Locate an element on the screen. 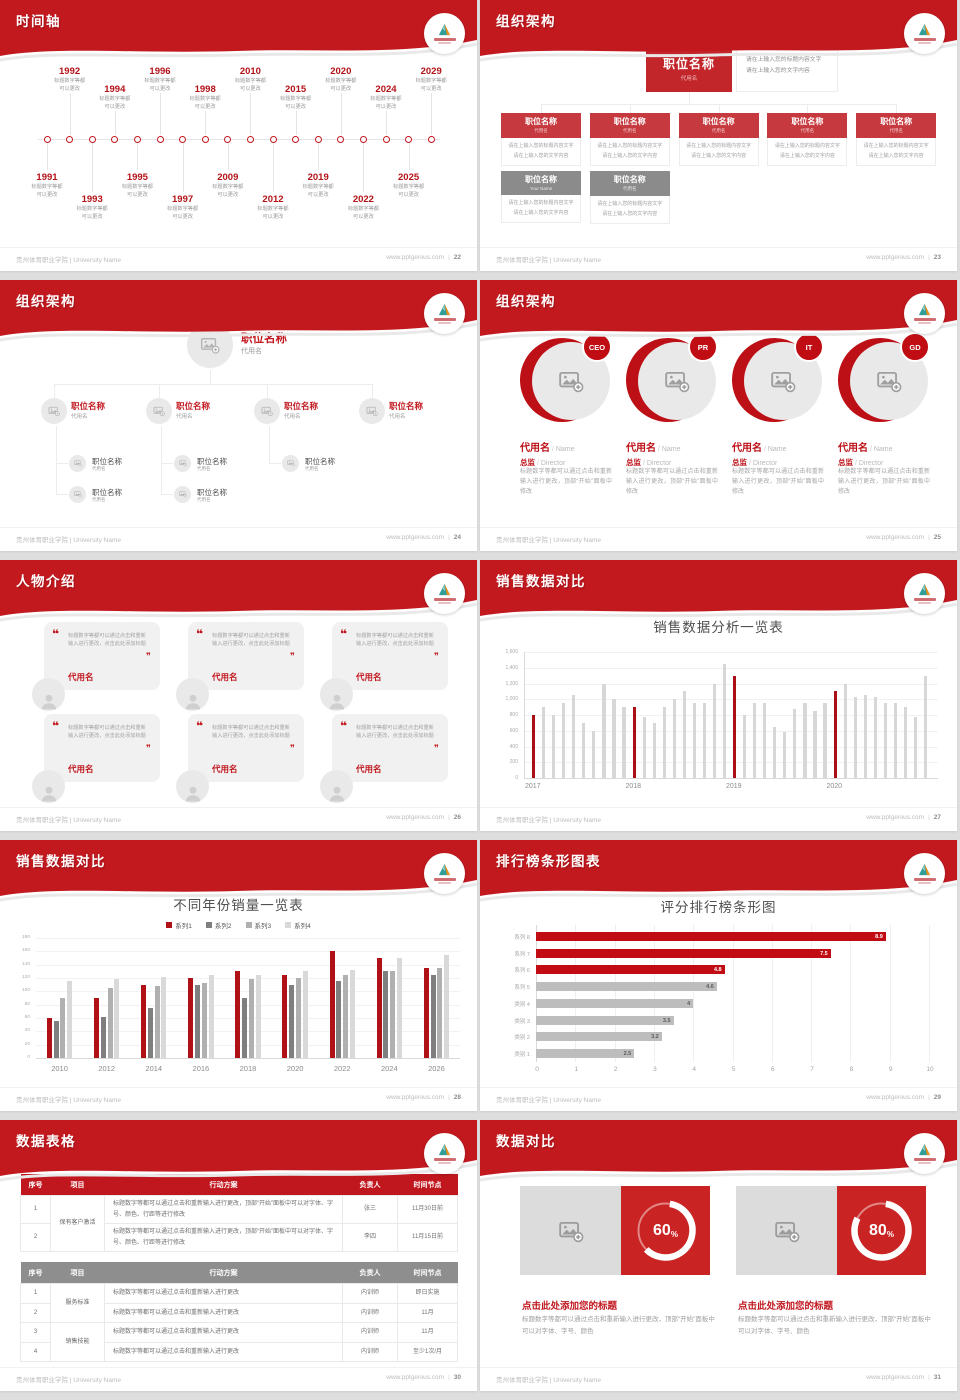  timeline-axis is located at coordinates (239, 139).